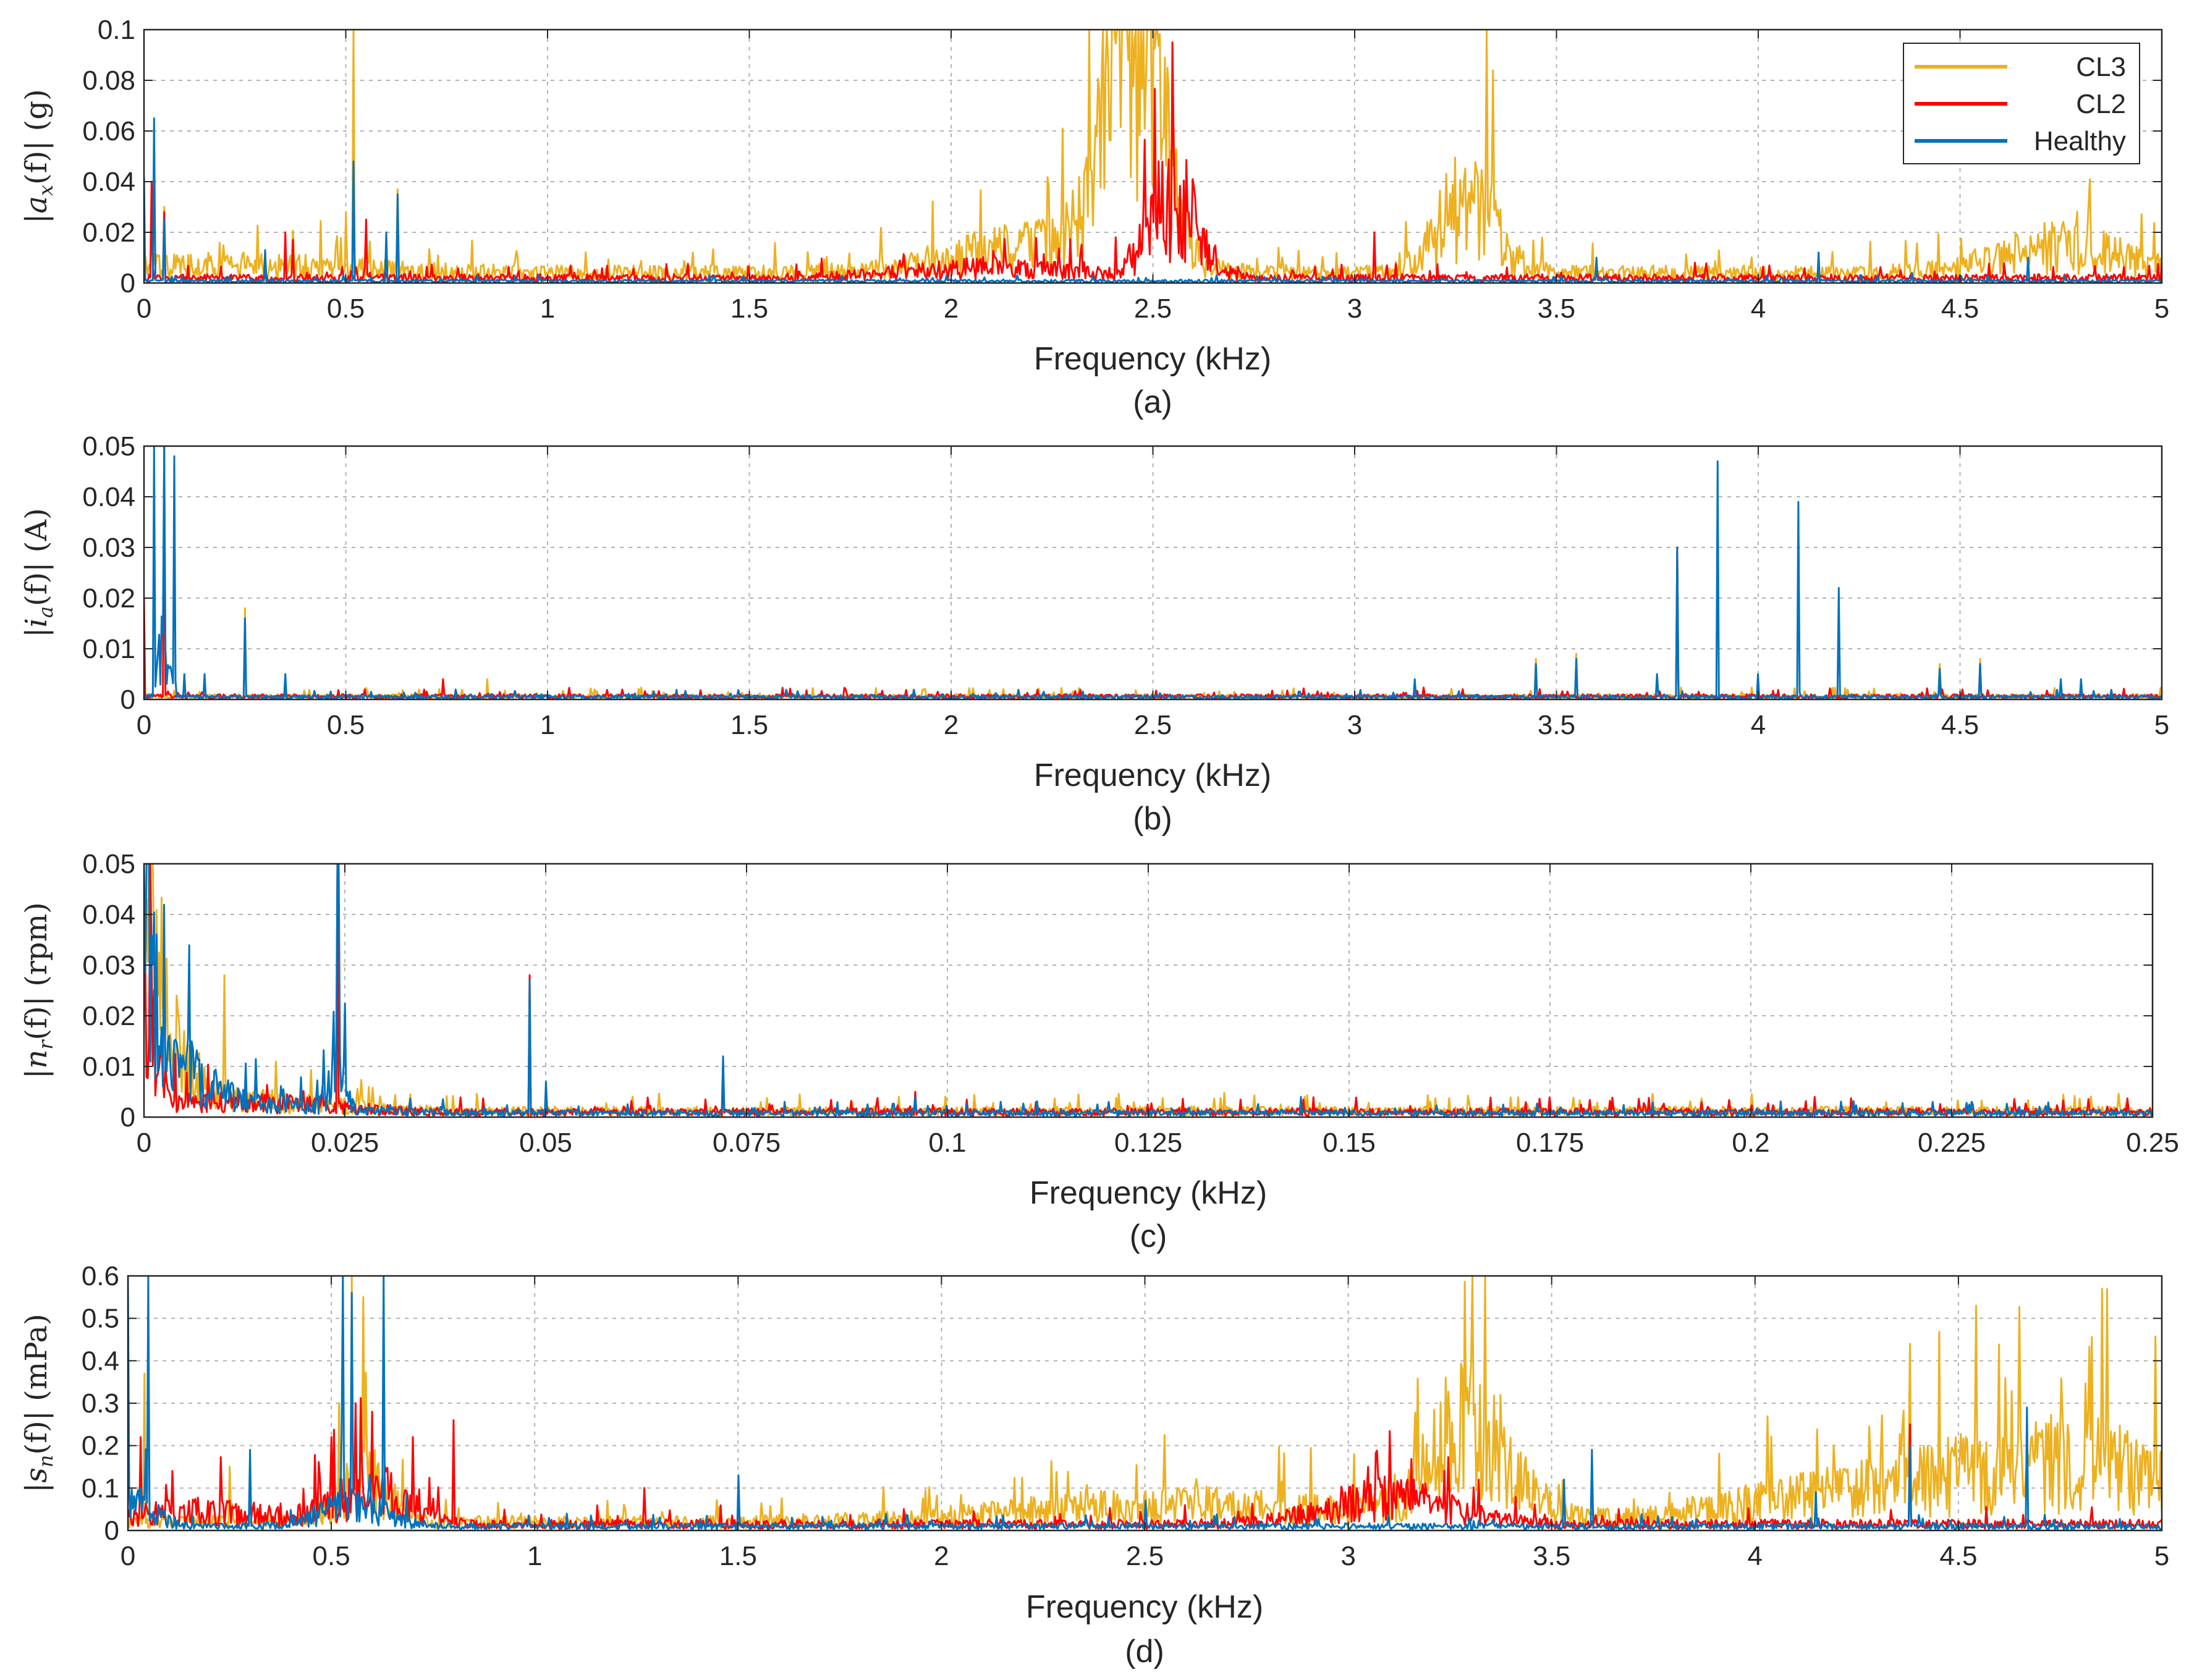 The width and height of the screenshot is (2189, 1680). I want to click on panel-c-xtick-label-5: 0.125, so click(1148, 1143).